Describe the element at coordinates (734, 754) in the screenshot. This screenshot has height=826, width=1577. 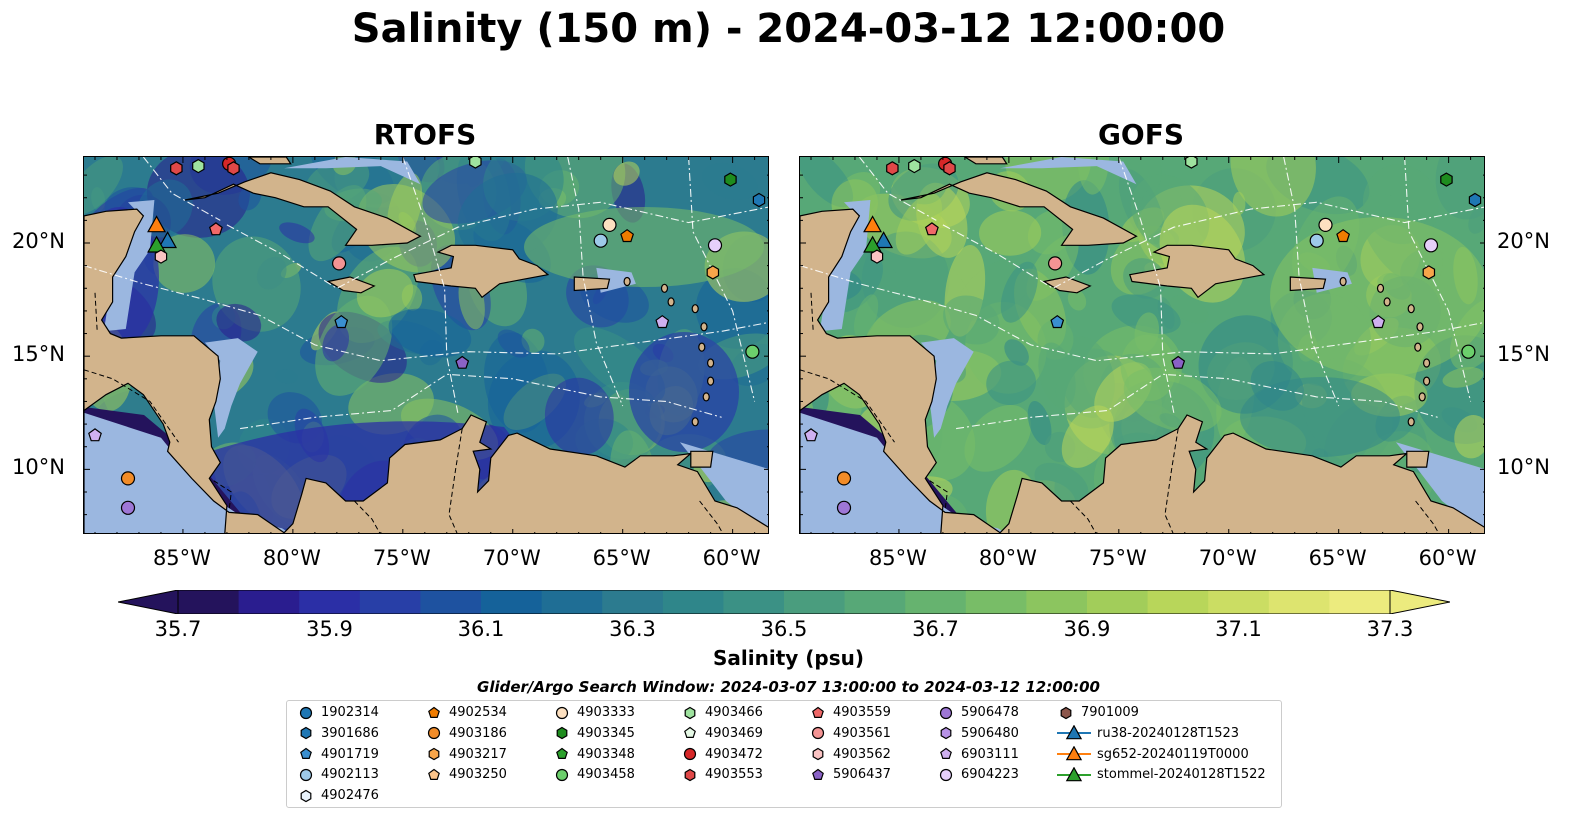
I see `legend-label: 4903472` at that location.